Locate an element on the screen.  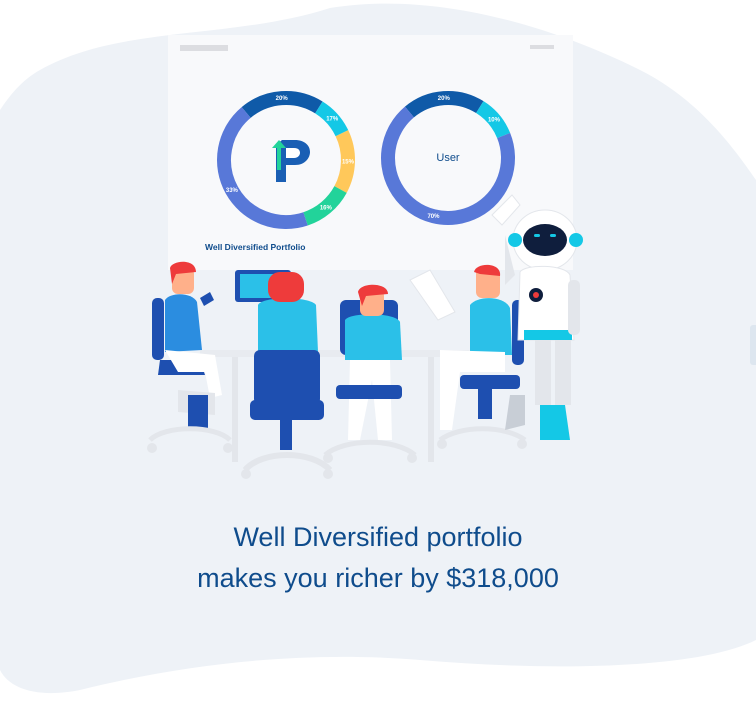
user-chart-label: User is located at coordinates (448, 158).